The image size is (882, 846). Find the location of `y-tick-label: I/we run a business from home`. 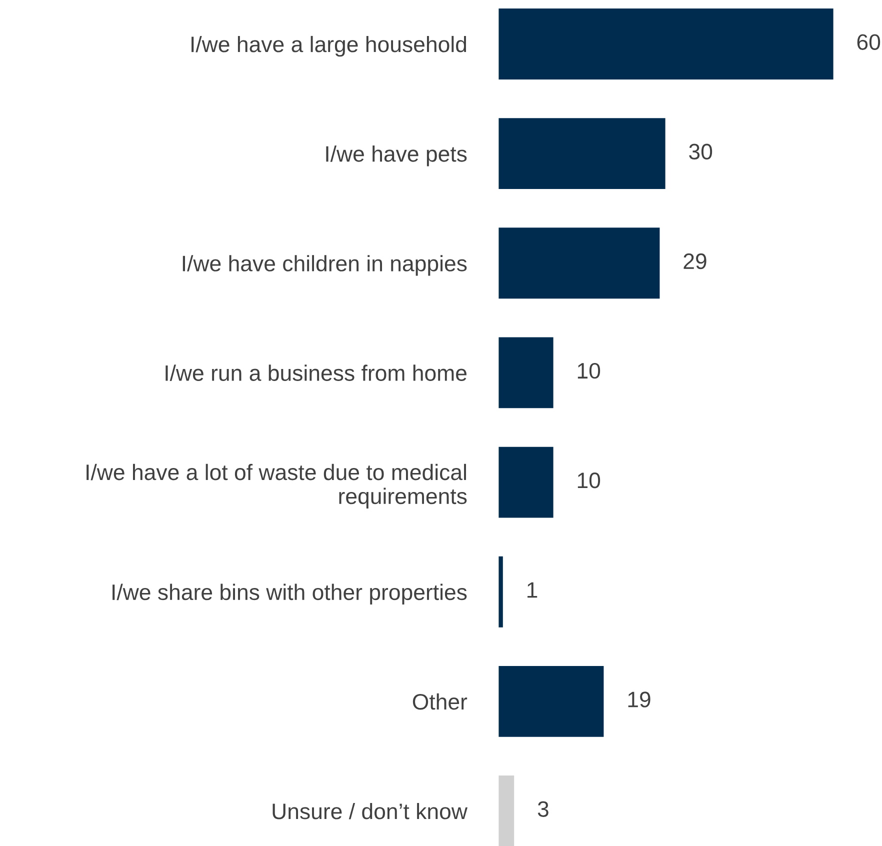

y-tick-label: I/we run a business from home is located at coordinates (316, 372).